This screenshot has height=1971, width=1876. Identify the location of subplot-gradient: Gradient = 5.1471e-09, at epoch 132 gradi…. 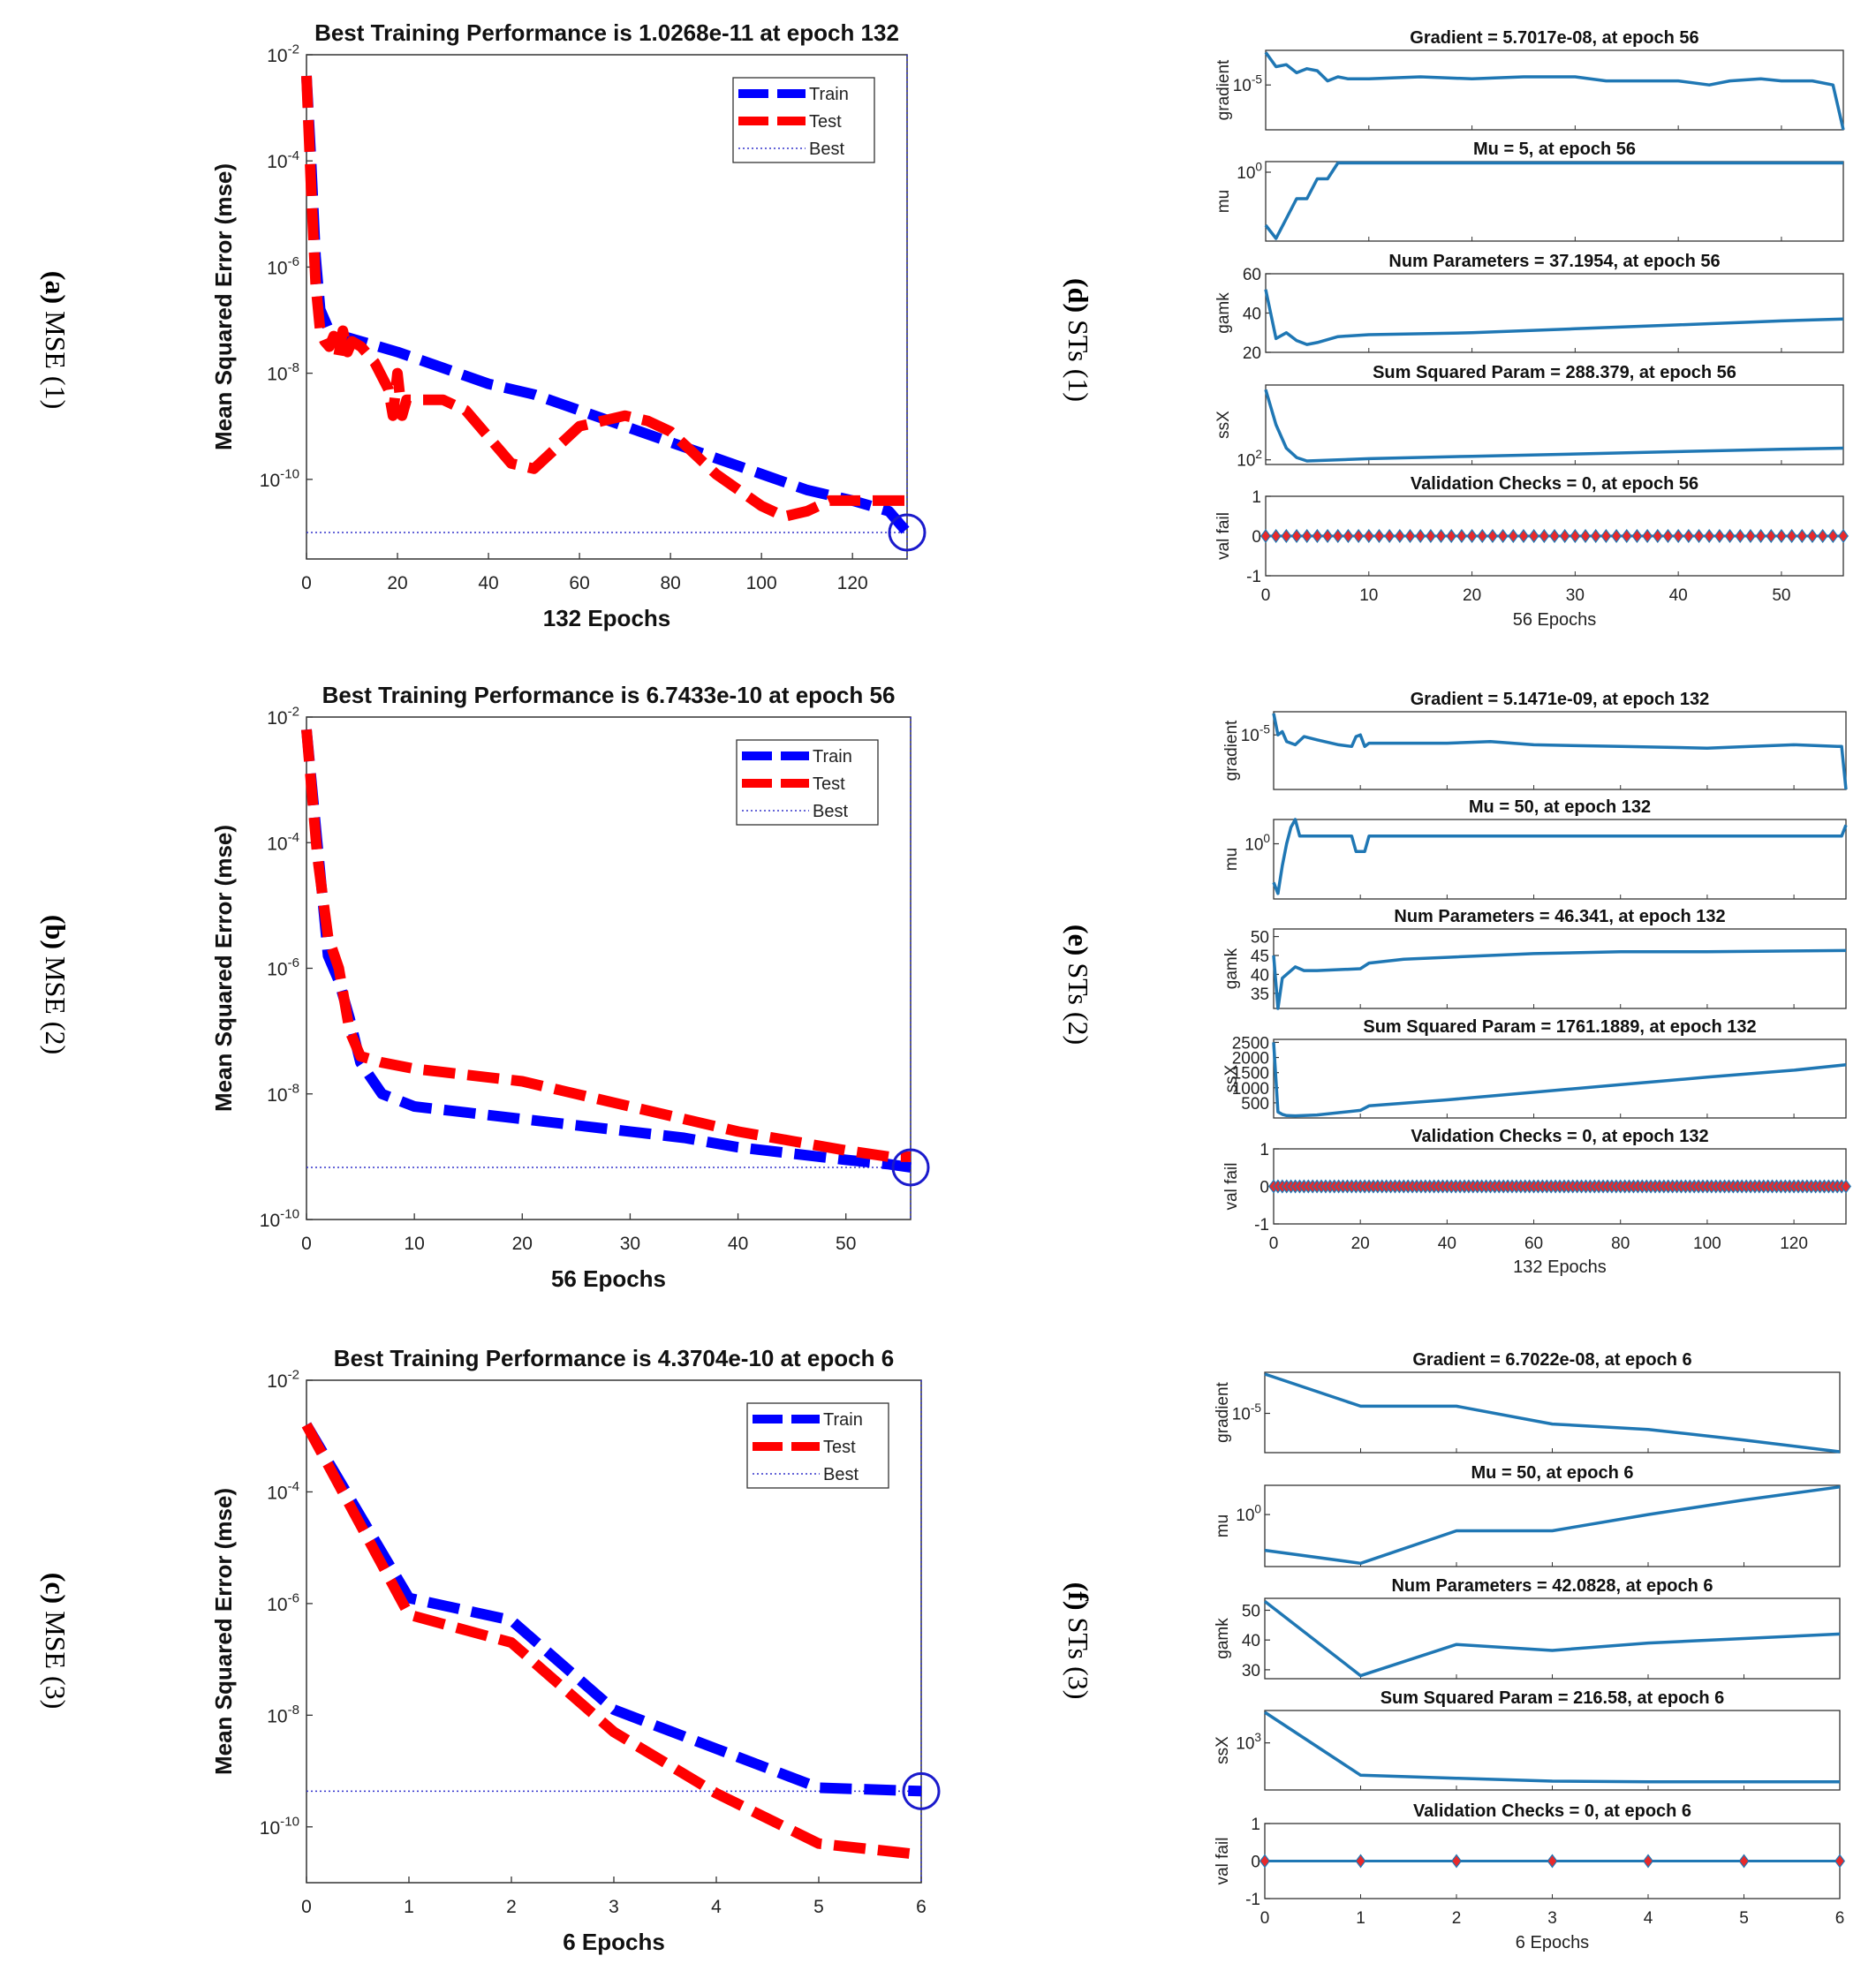
(1535, 740).